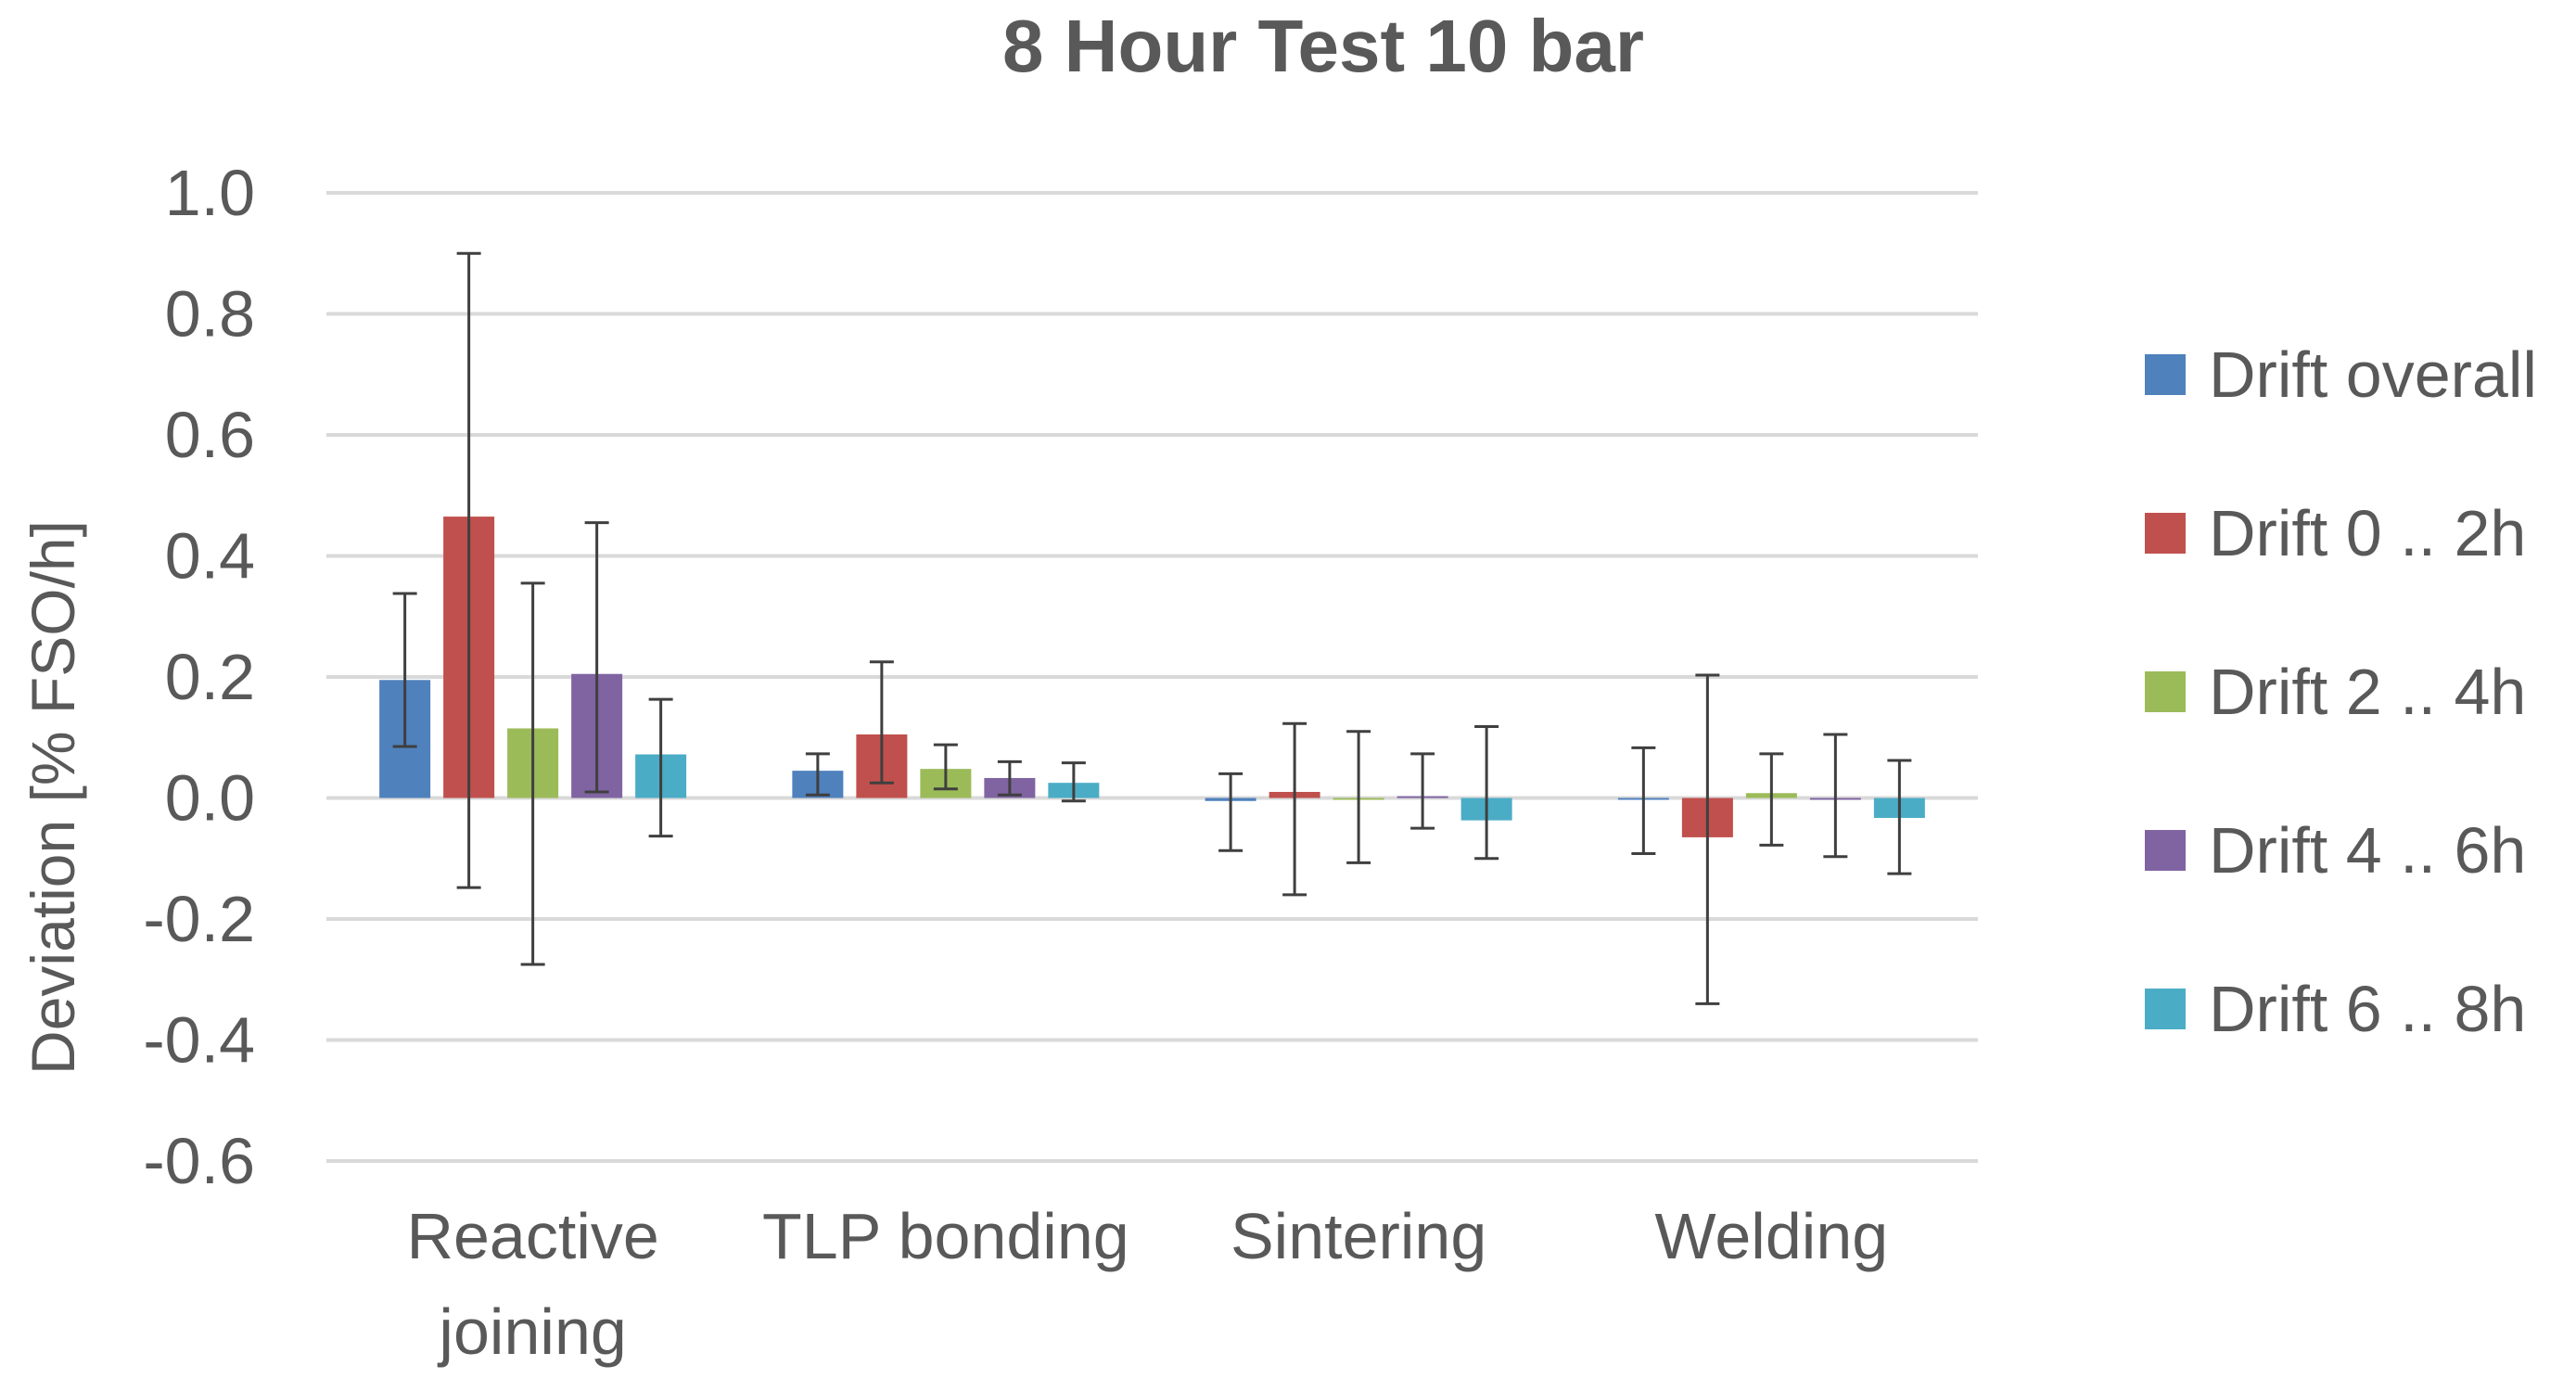  I want to click on legend-item: Drift 0 .. 2h, so click(2335, 533).